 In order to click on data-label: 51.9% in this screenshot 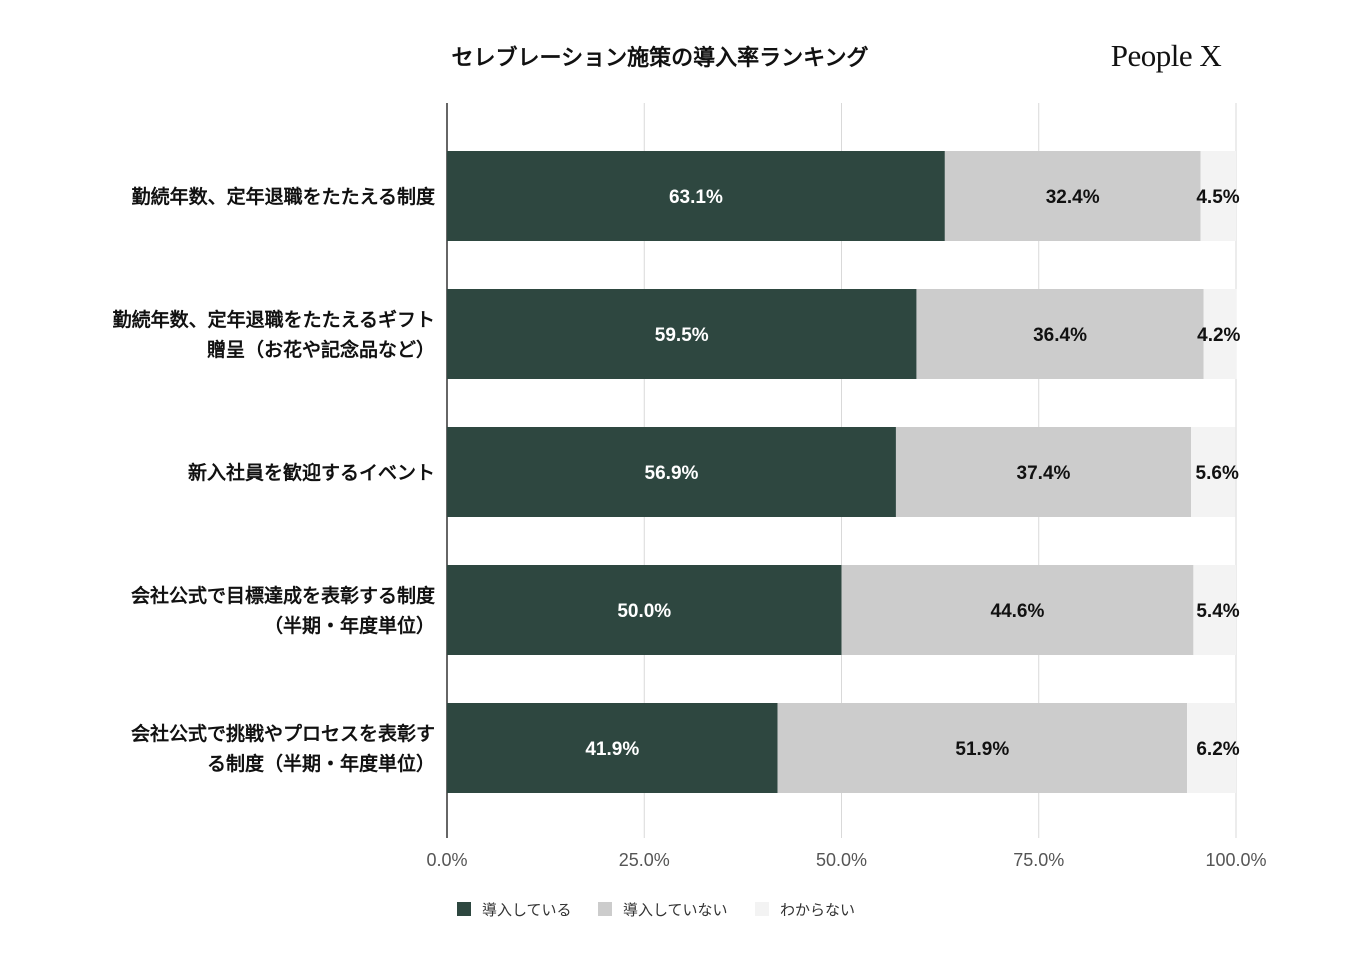, I will do `click(982, 749)`.